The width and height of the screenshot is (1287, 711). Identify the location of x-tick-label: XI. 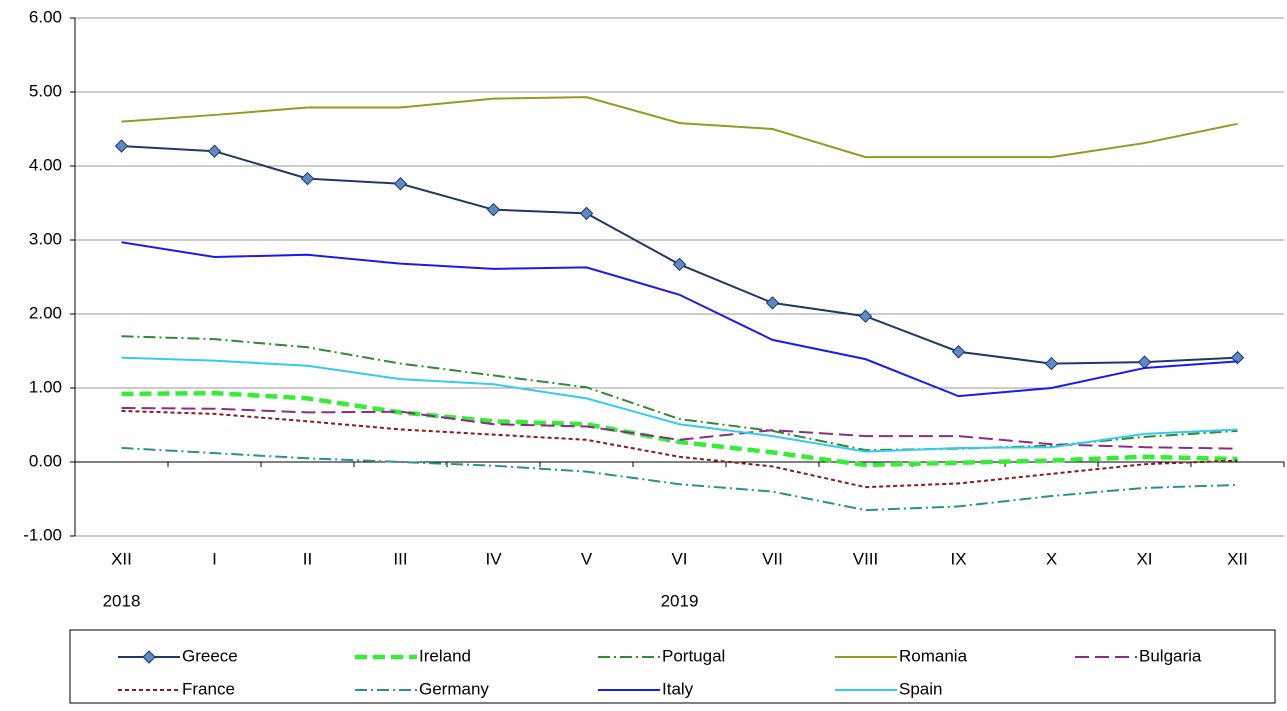
(1144, 558).